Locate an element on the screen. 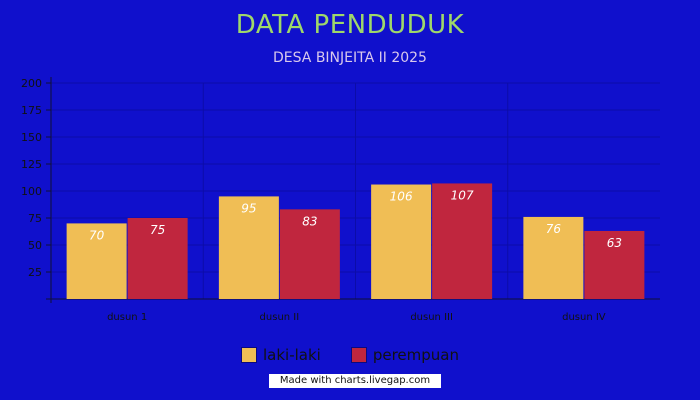 The image size is (700, 400). x-tick-label: dusun IV is located at coordinates (584, 317).